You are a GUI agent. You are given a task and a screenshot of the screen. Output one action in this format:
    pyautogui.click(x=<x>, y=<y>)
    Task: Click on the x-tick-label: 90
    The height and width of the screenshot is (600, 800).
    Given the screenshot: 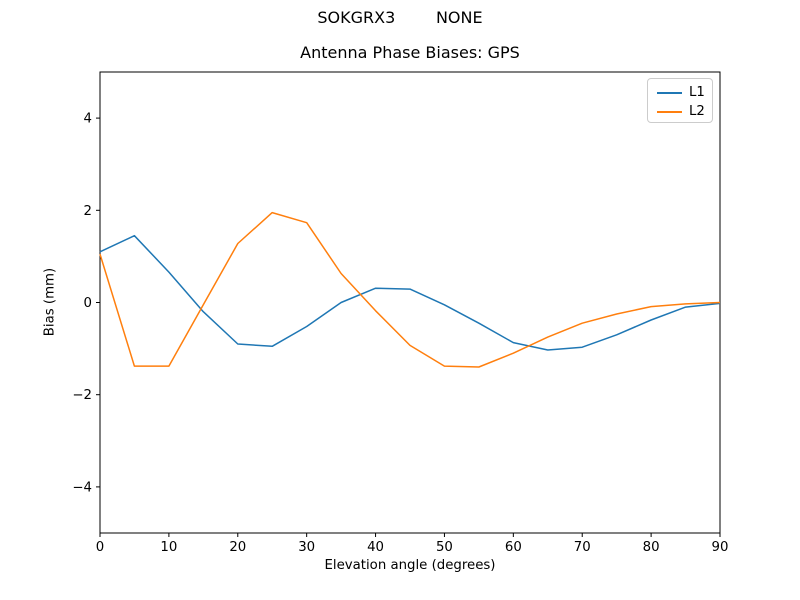 What is the action you would take?
    pyautogui.click(x=720, y=547)
    